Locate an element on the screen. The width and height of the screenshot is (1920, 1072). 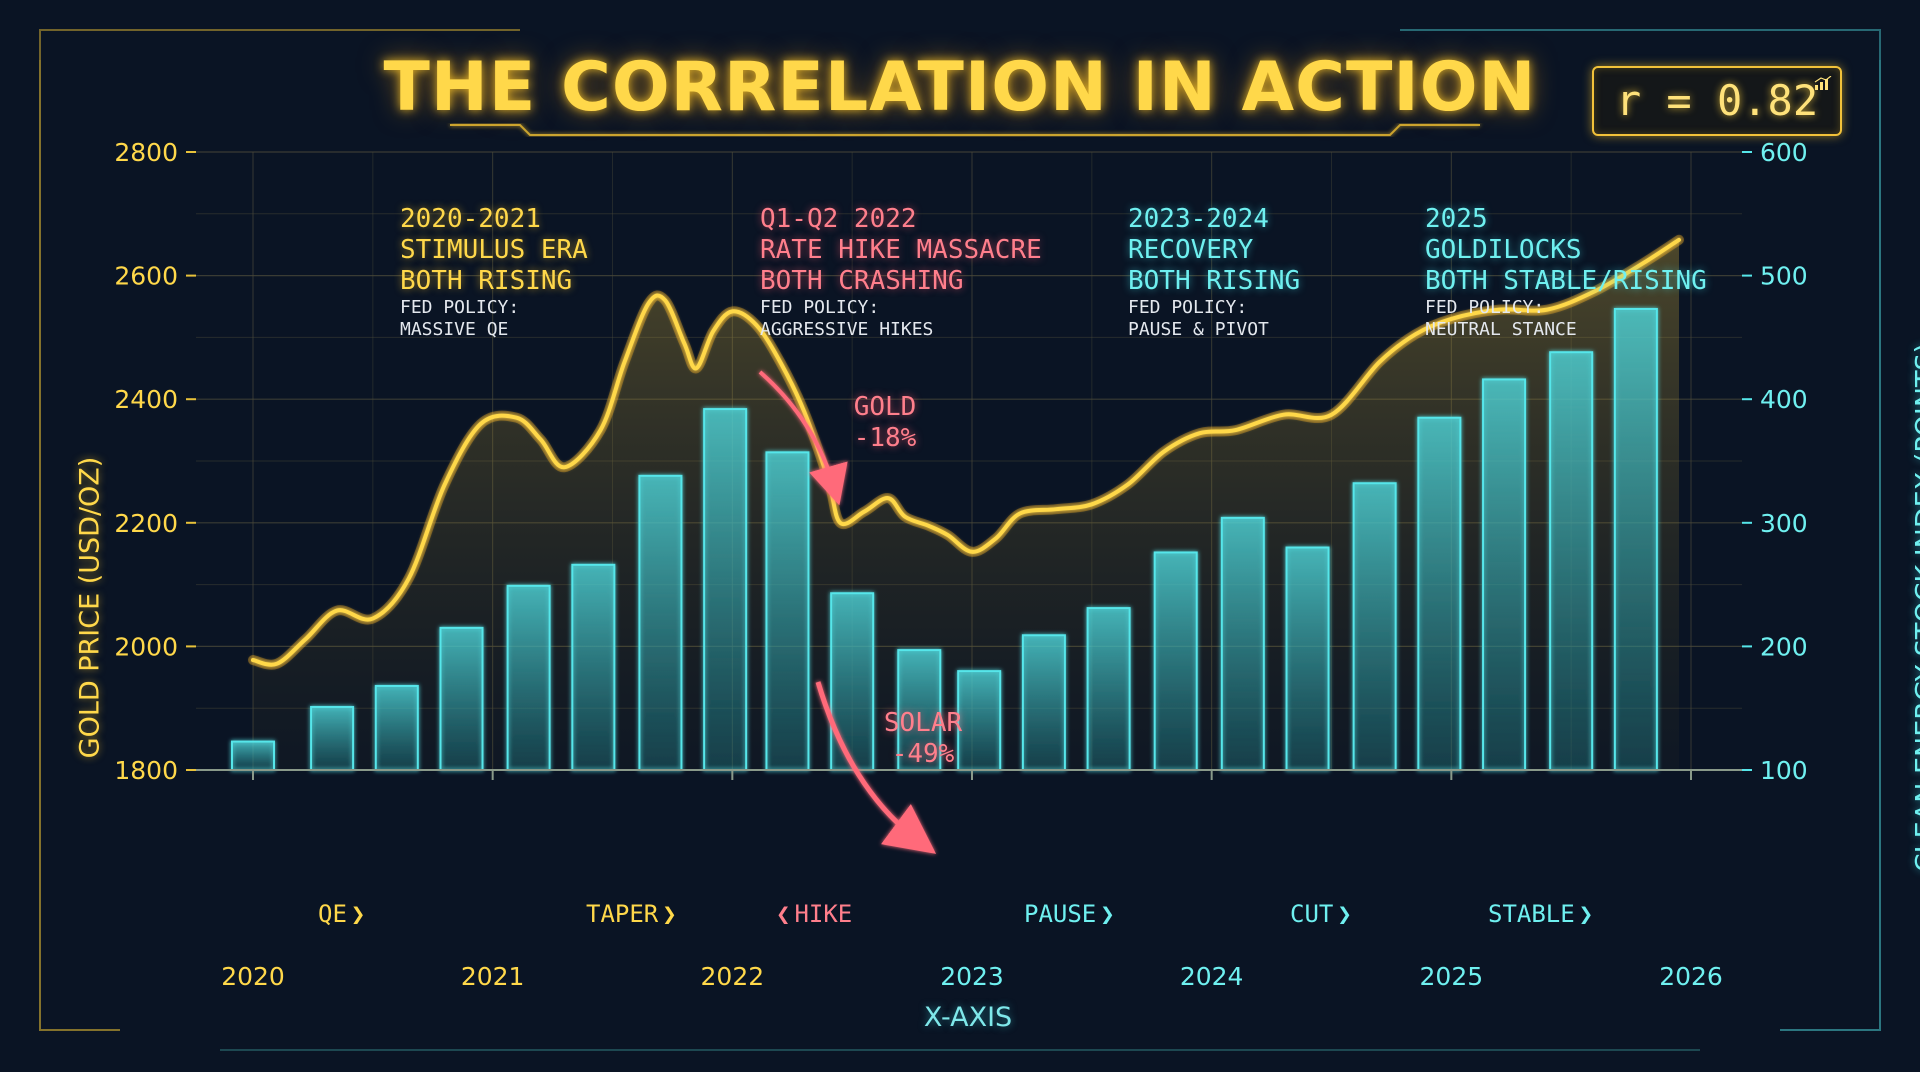
phase-taper: TAPER ❯ is located at coordinates (633, 914).